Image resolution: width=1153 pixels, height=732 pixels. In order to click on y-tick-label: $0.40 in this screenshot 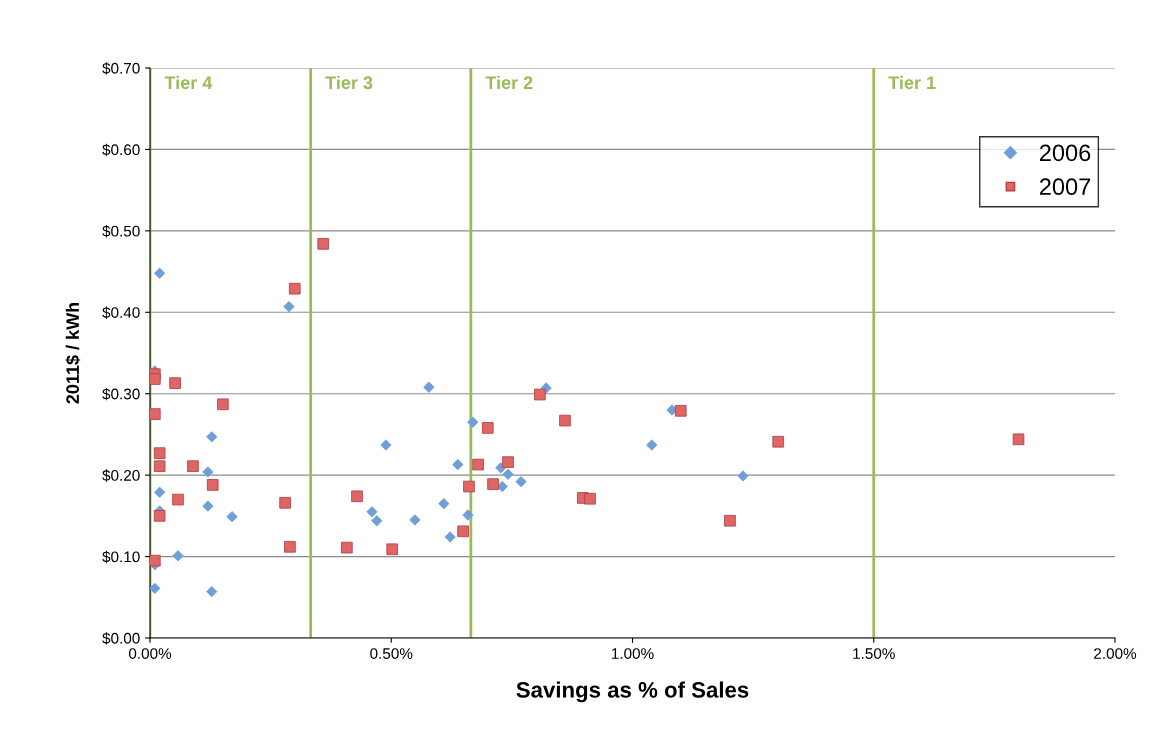, I will do `click(121, 312)`.